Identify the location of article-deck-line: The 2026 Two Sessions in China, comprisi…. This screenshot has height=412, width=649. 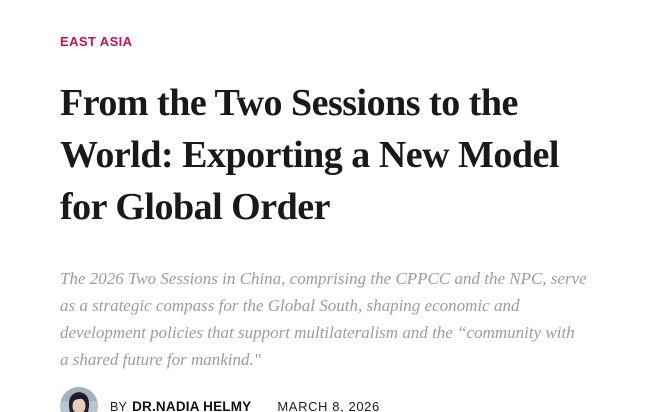
(323, 278).